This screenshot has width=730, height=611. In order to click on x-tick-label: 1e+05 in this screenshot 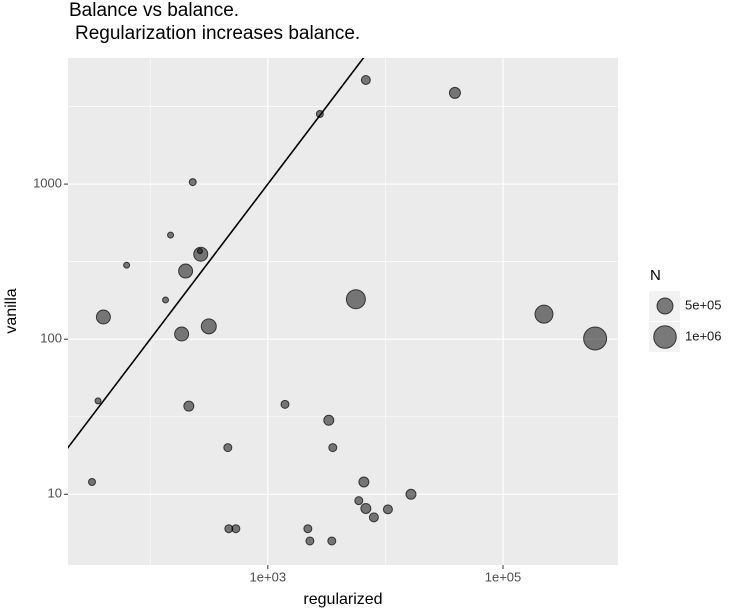, I will do `click(503, 576)`.